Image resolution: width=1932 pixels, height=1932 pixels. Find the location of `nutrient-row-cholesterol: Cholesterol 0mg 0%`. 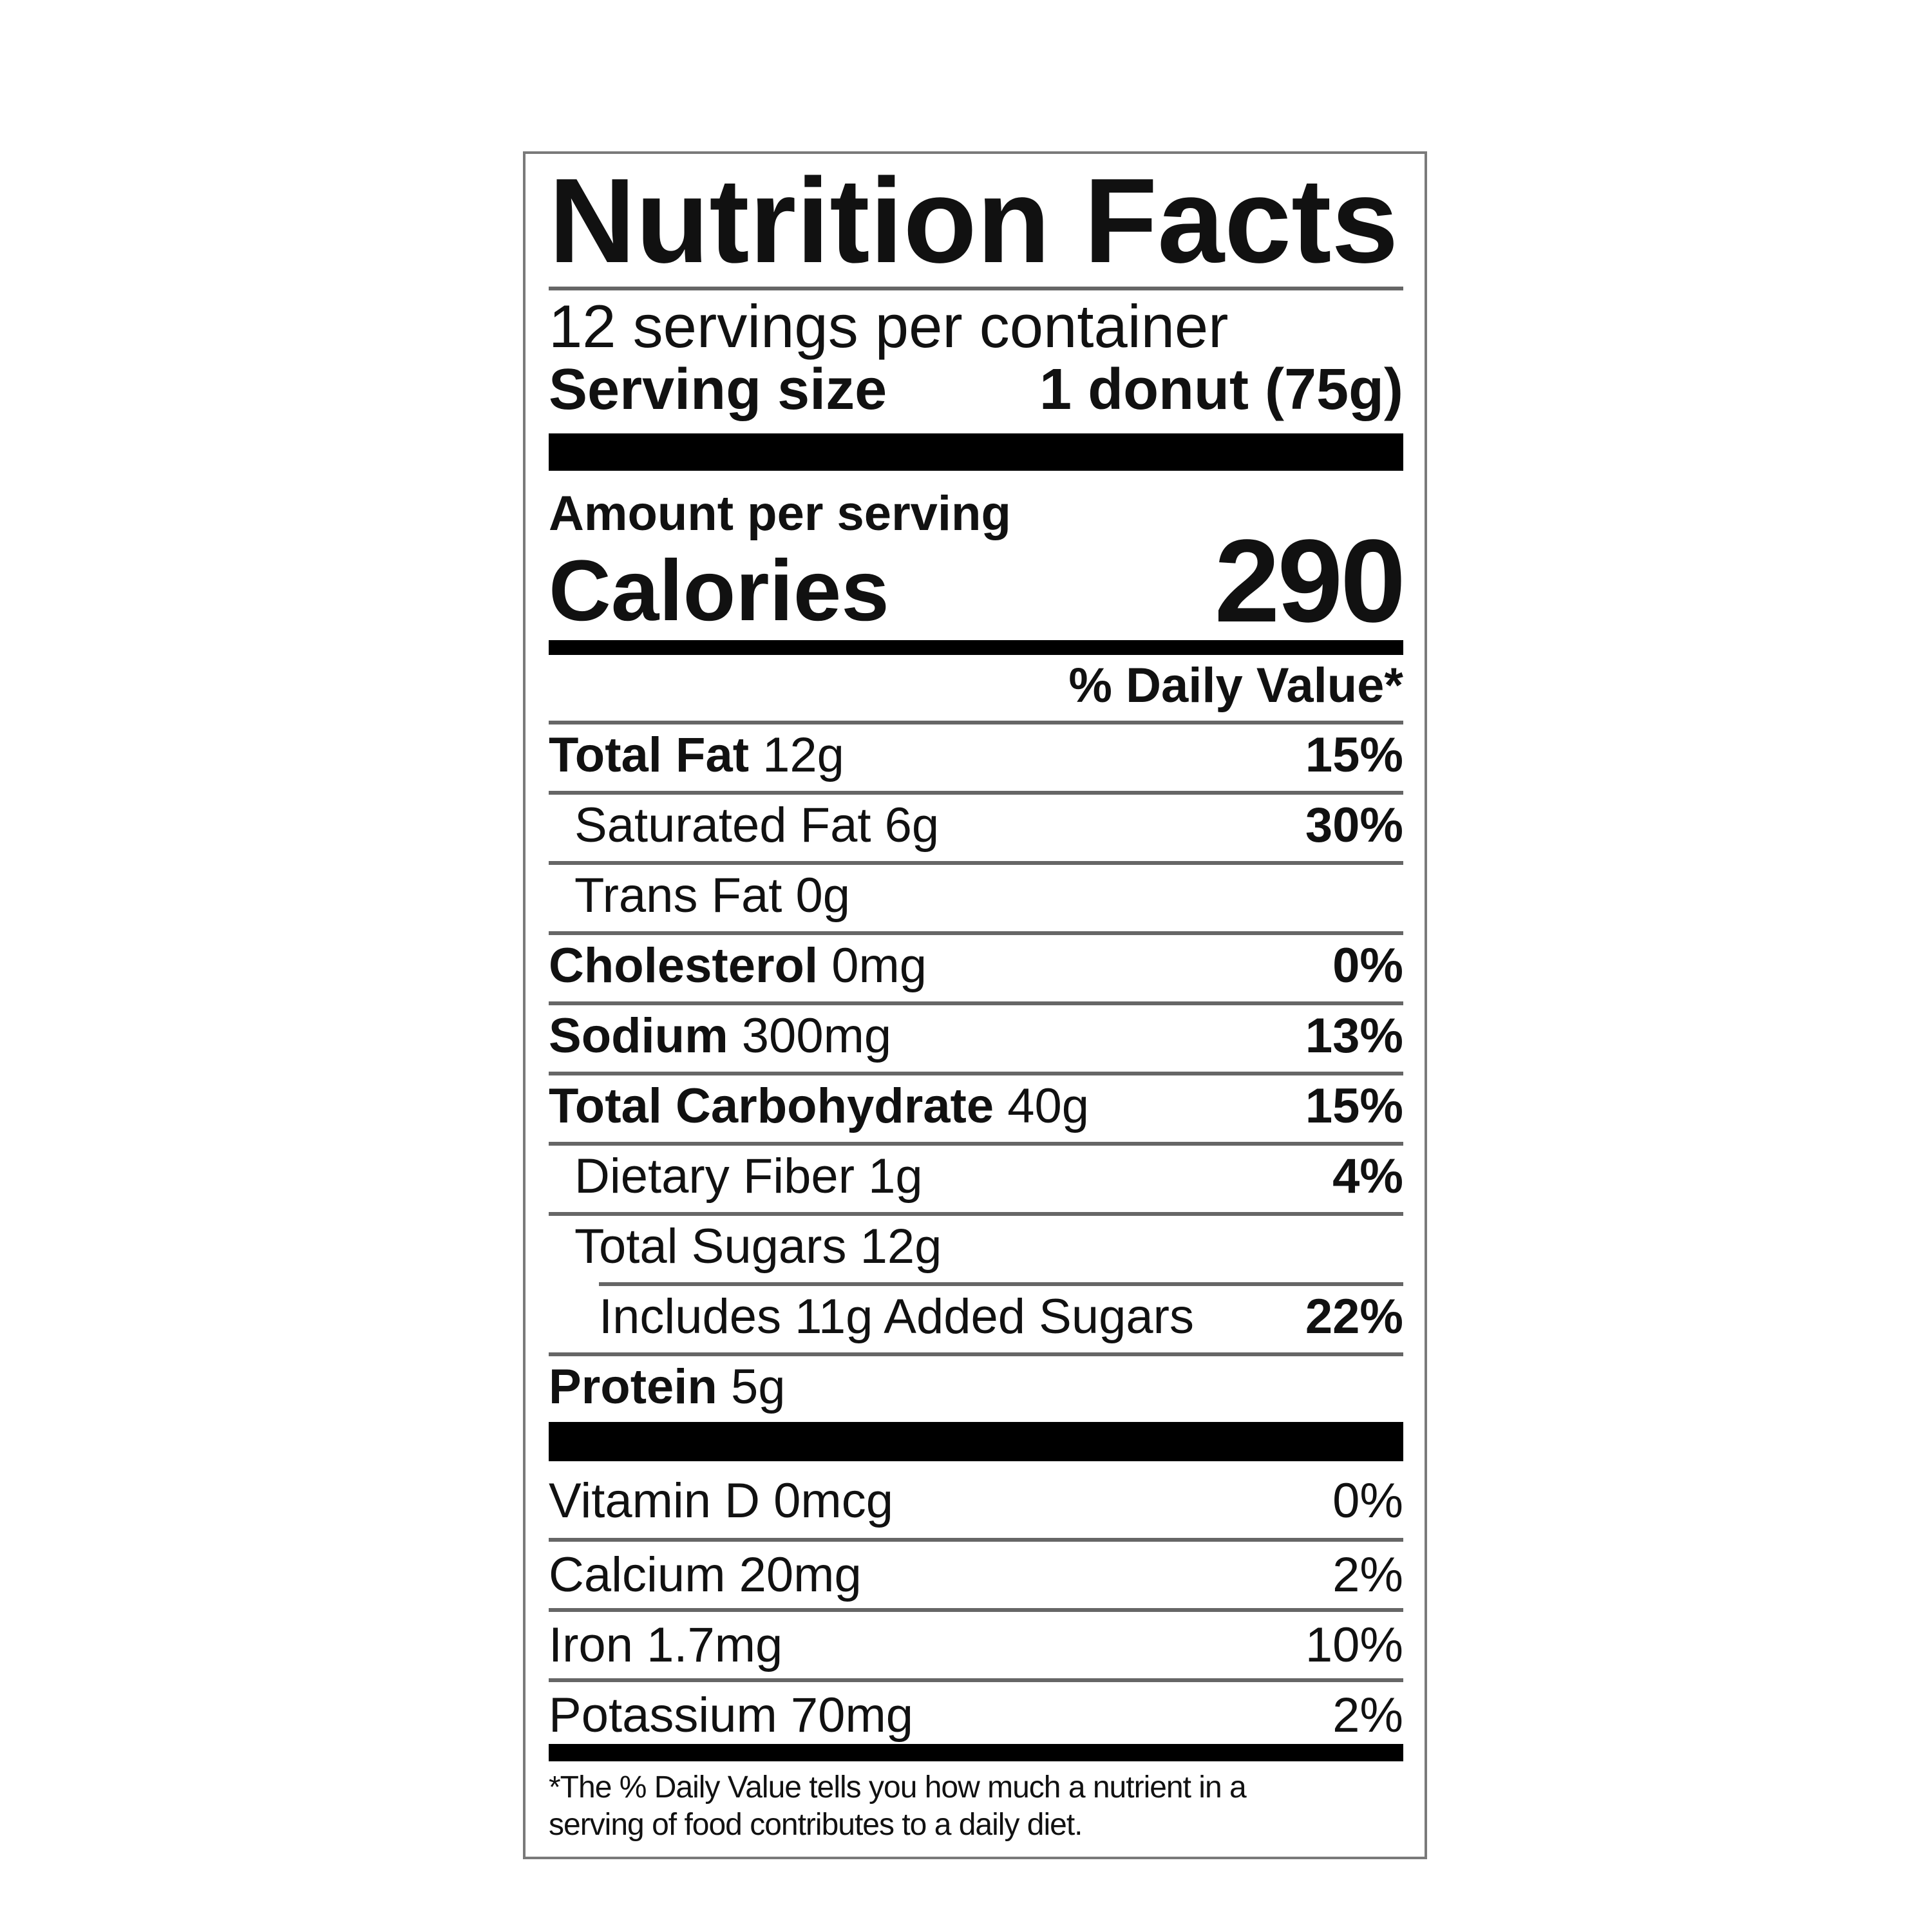

nutrient-row-cholesterol: Cholesterol 0mg 0% is located at coordinates (976, 966).